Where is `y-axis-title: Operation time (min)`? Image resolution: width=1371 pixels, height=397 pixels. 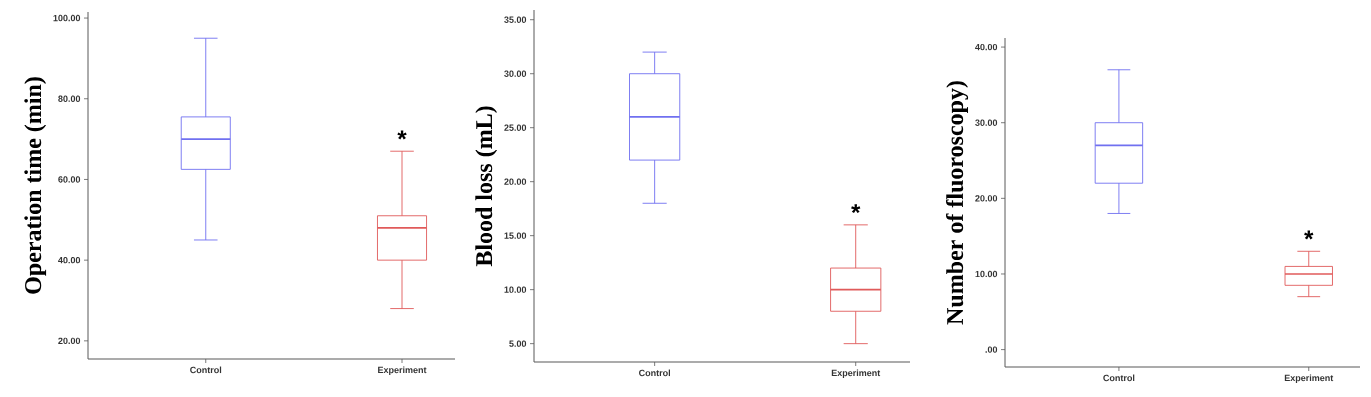 y-axis-title: Operation time (min) is located at coordinates (35, 185).